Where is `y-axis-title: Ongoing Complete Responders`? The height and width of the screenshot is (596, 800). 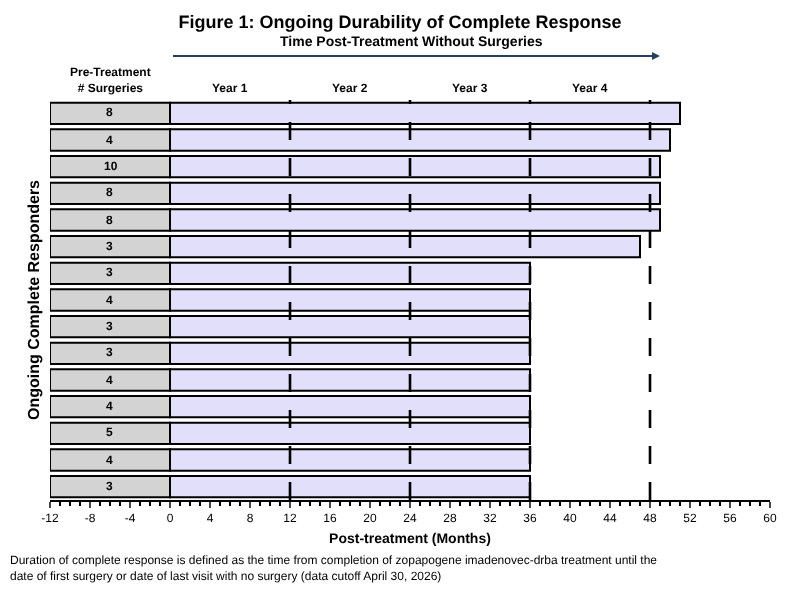
y-axis-title: Ongoing Complete Responders is located at coordinates (34, 299).